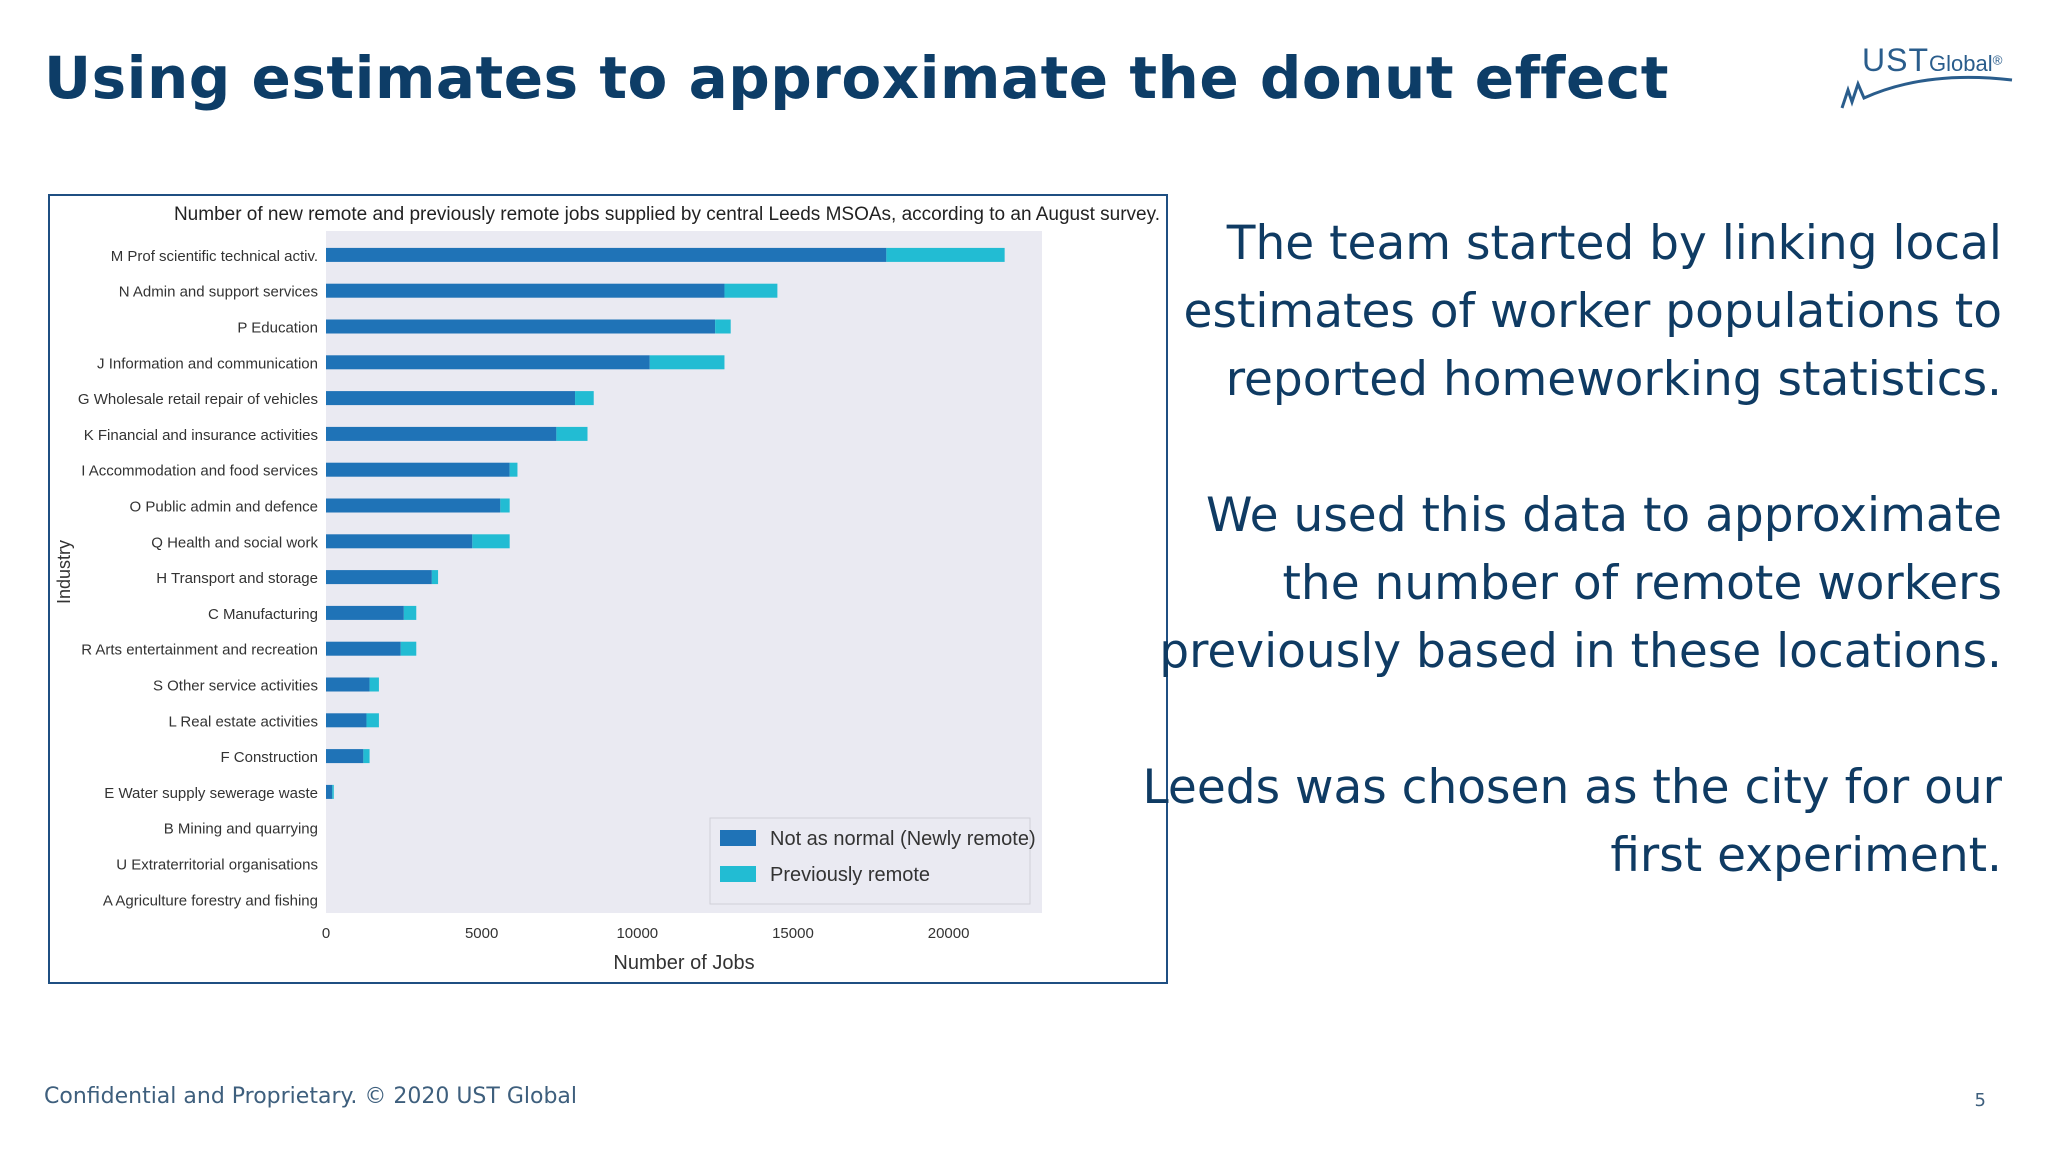 The image size is (2048, 1152). What do you see at coordinates (365, 612) in the screenshot?
I see `bar-newly-remote-c-manufacturing` at bounding box center [365, 612].